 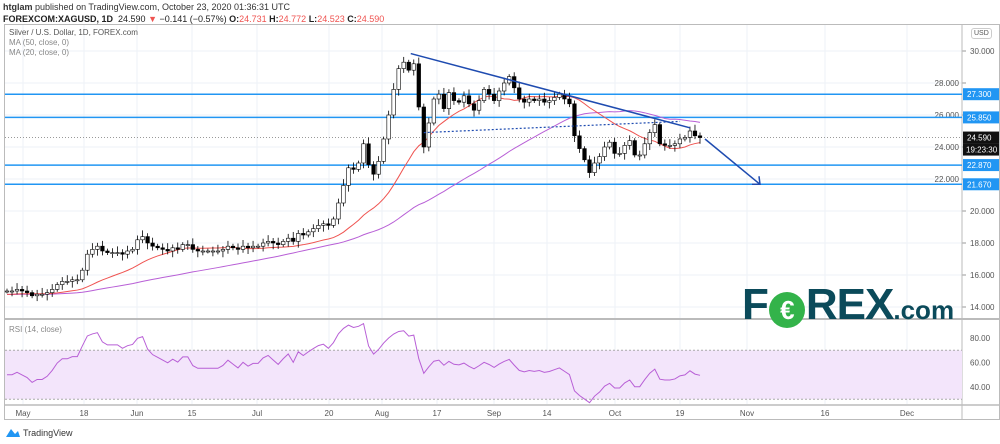 I want to click on time-axis-label: Jul, so click(x=257, y=413).